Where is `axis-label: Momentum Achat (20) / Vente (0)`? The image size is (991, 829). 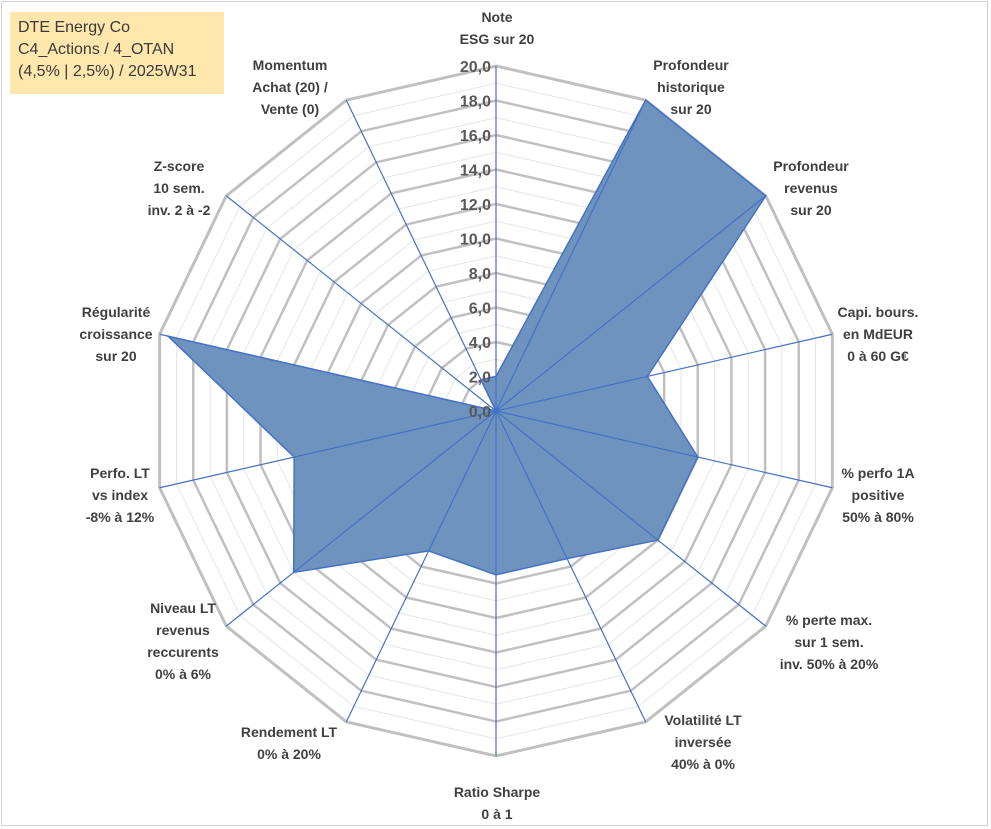
axis-label: Momentum Achat (20) / Vente (0) is located at coordinates (290, 87).